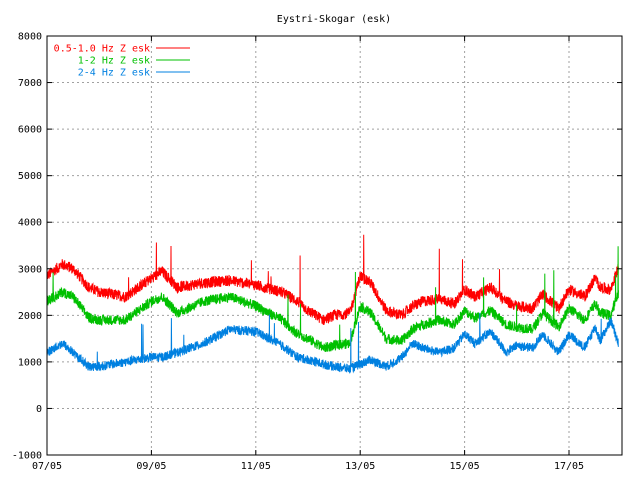  What do you see at coordinates (30, 362) in the screenshot?
I see `y-tick-label: 1000` at bounding box center [30, 362].